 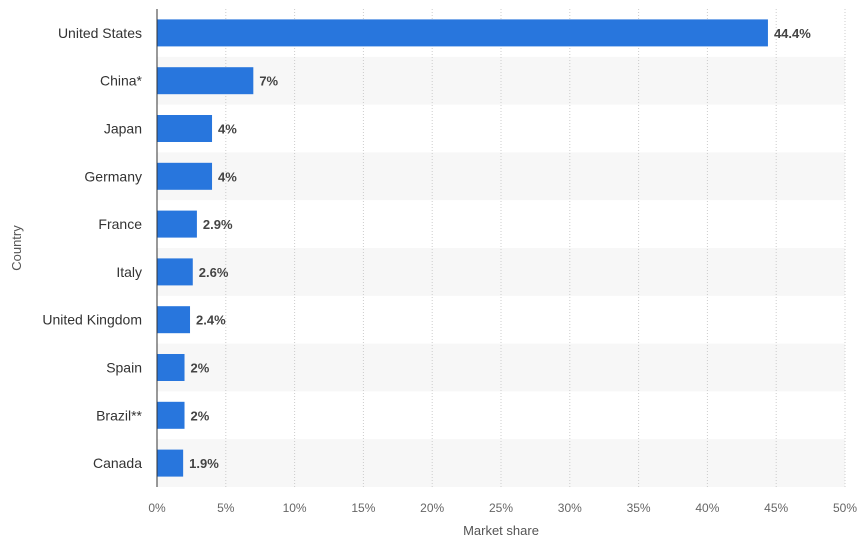 What do you see at coordinates (123, 129) in the screenshot?
I see `category-label: Japan` at bounding box center [123, 129].